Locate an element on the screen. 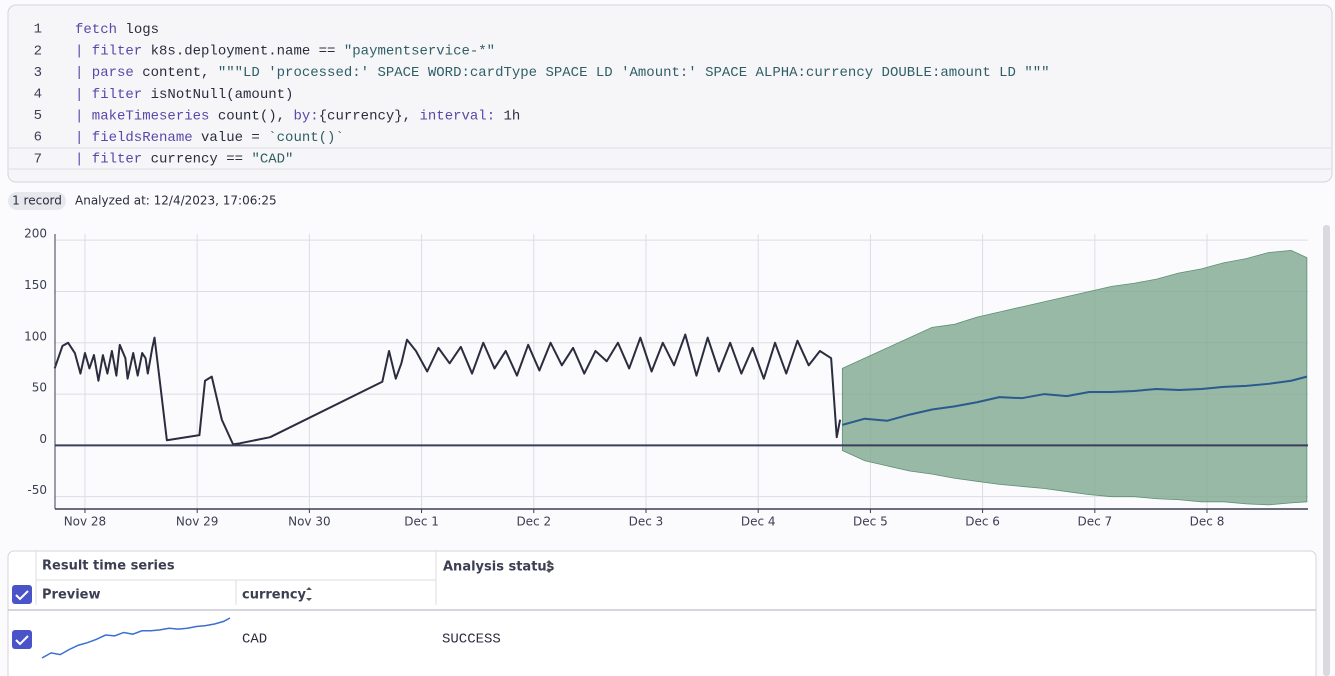 This screenshot has width=1335, height=676. x-tick-label: Nov 28 is located at coordinates (85, 522).